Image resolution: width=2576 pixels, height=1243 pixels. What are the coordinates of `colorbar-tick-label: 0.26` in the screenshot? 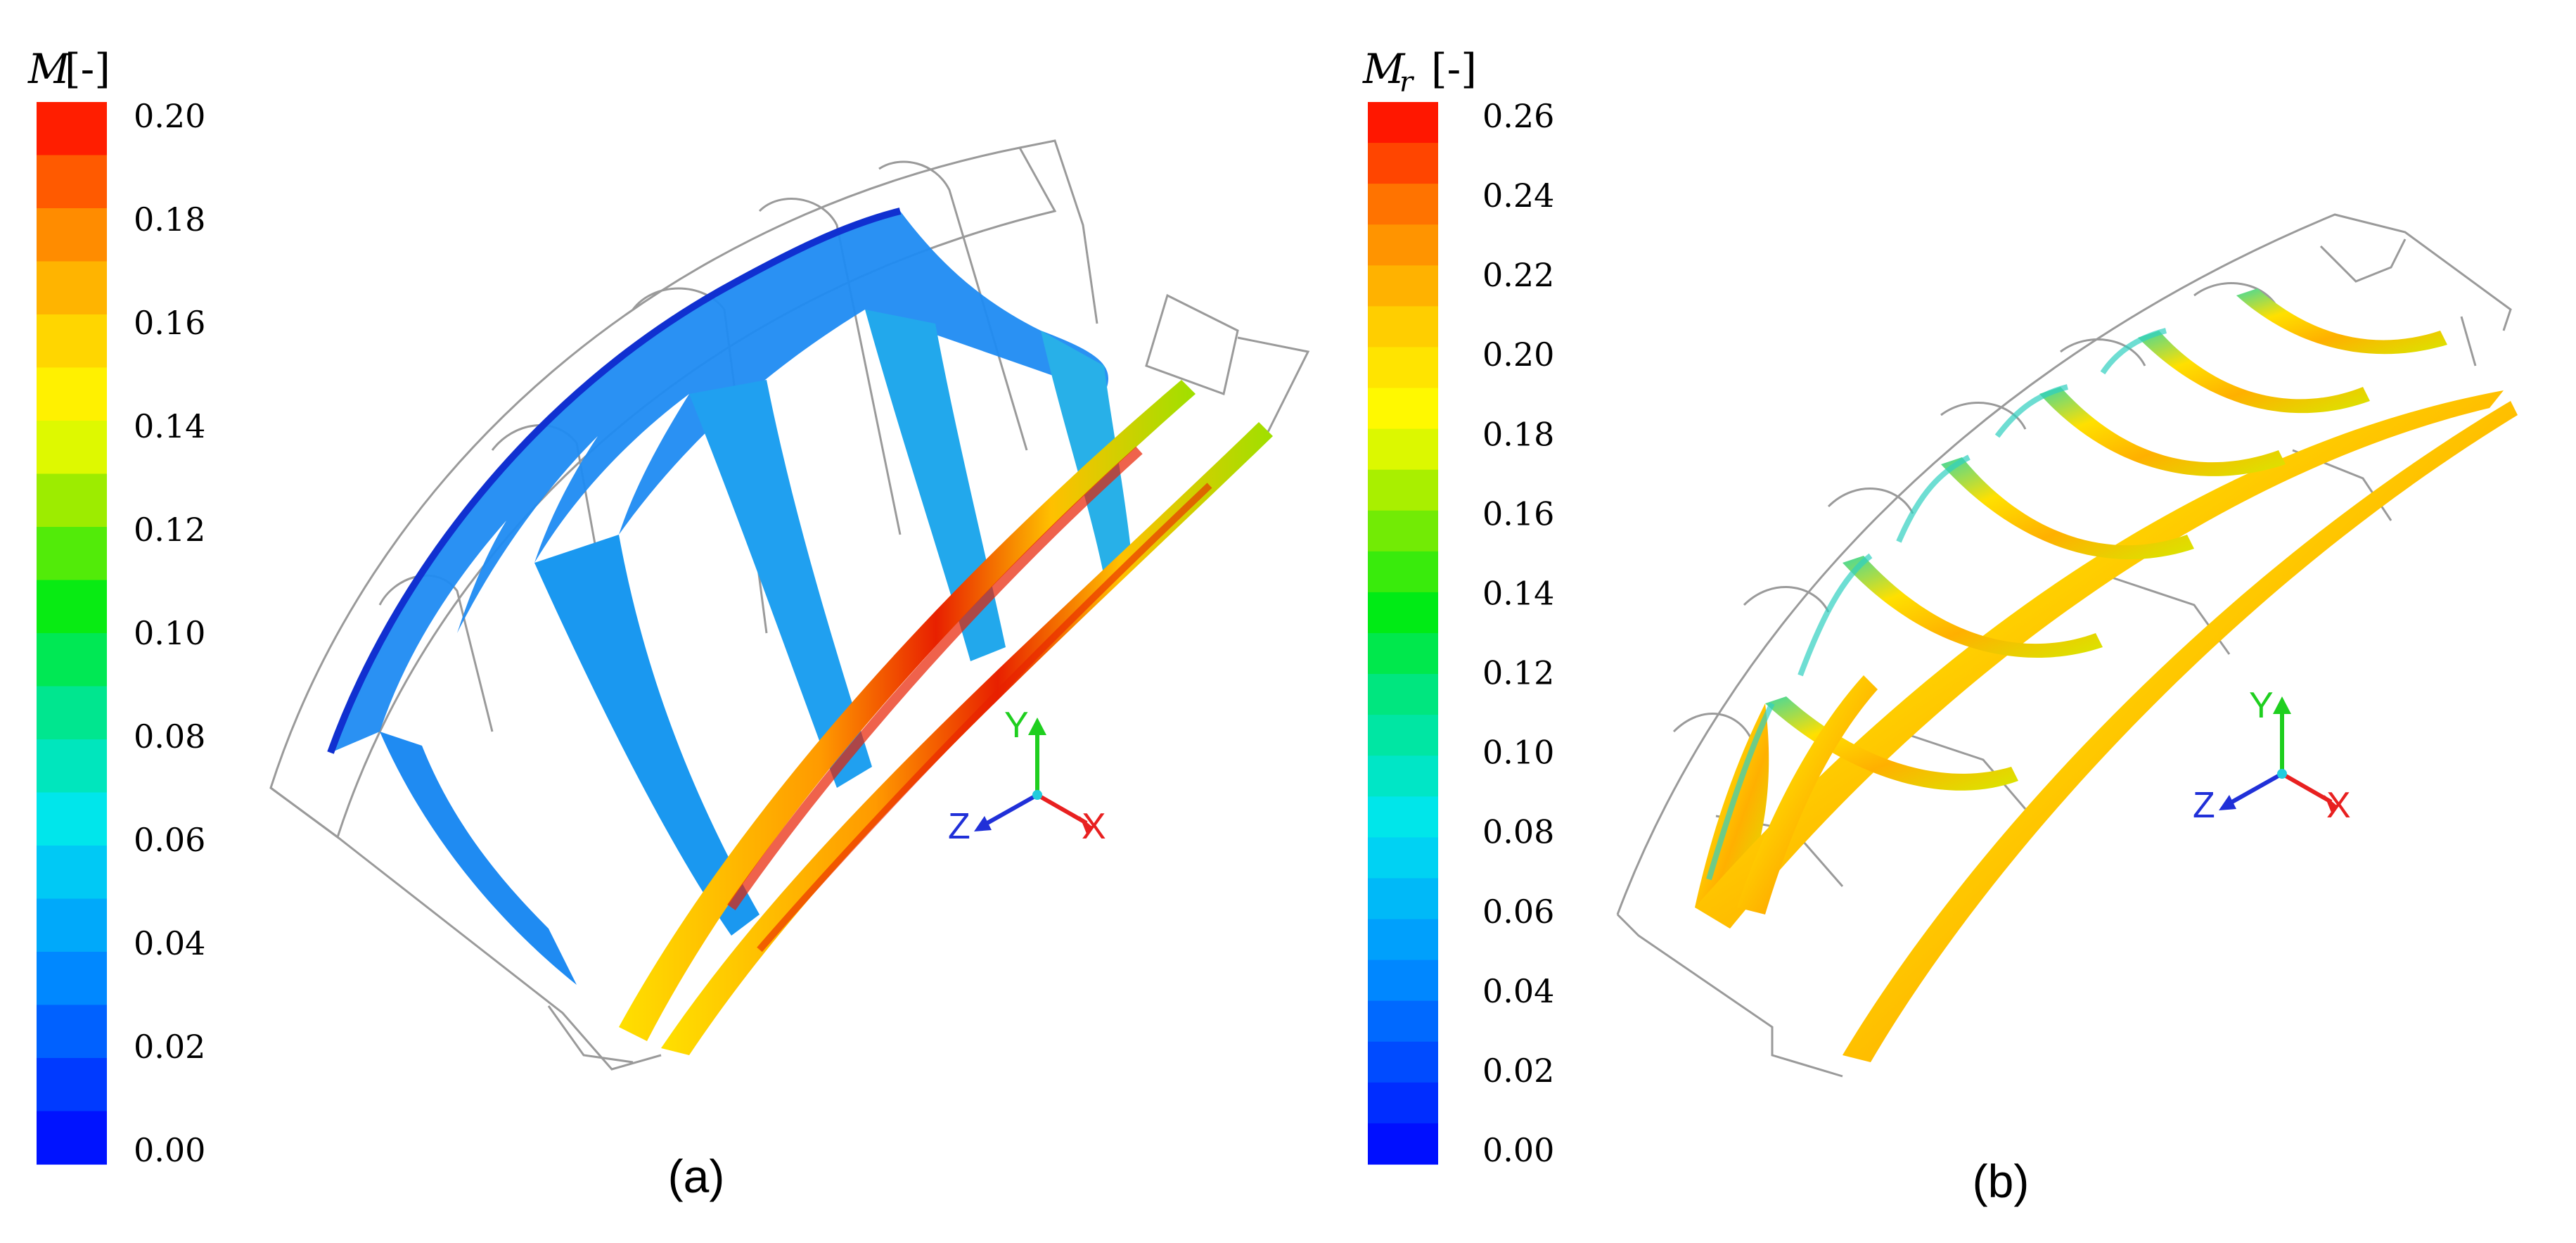 It's located at (1518, 116).